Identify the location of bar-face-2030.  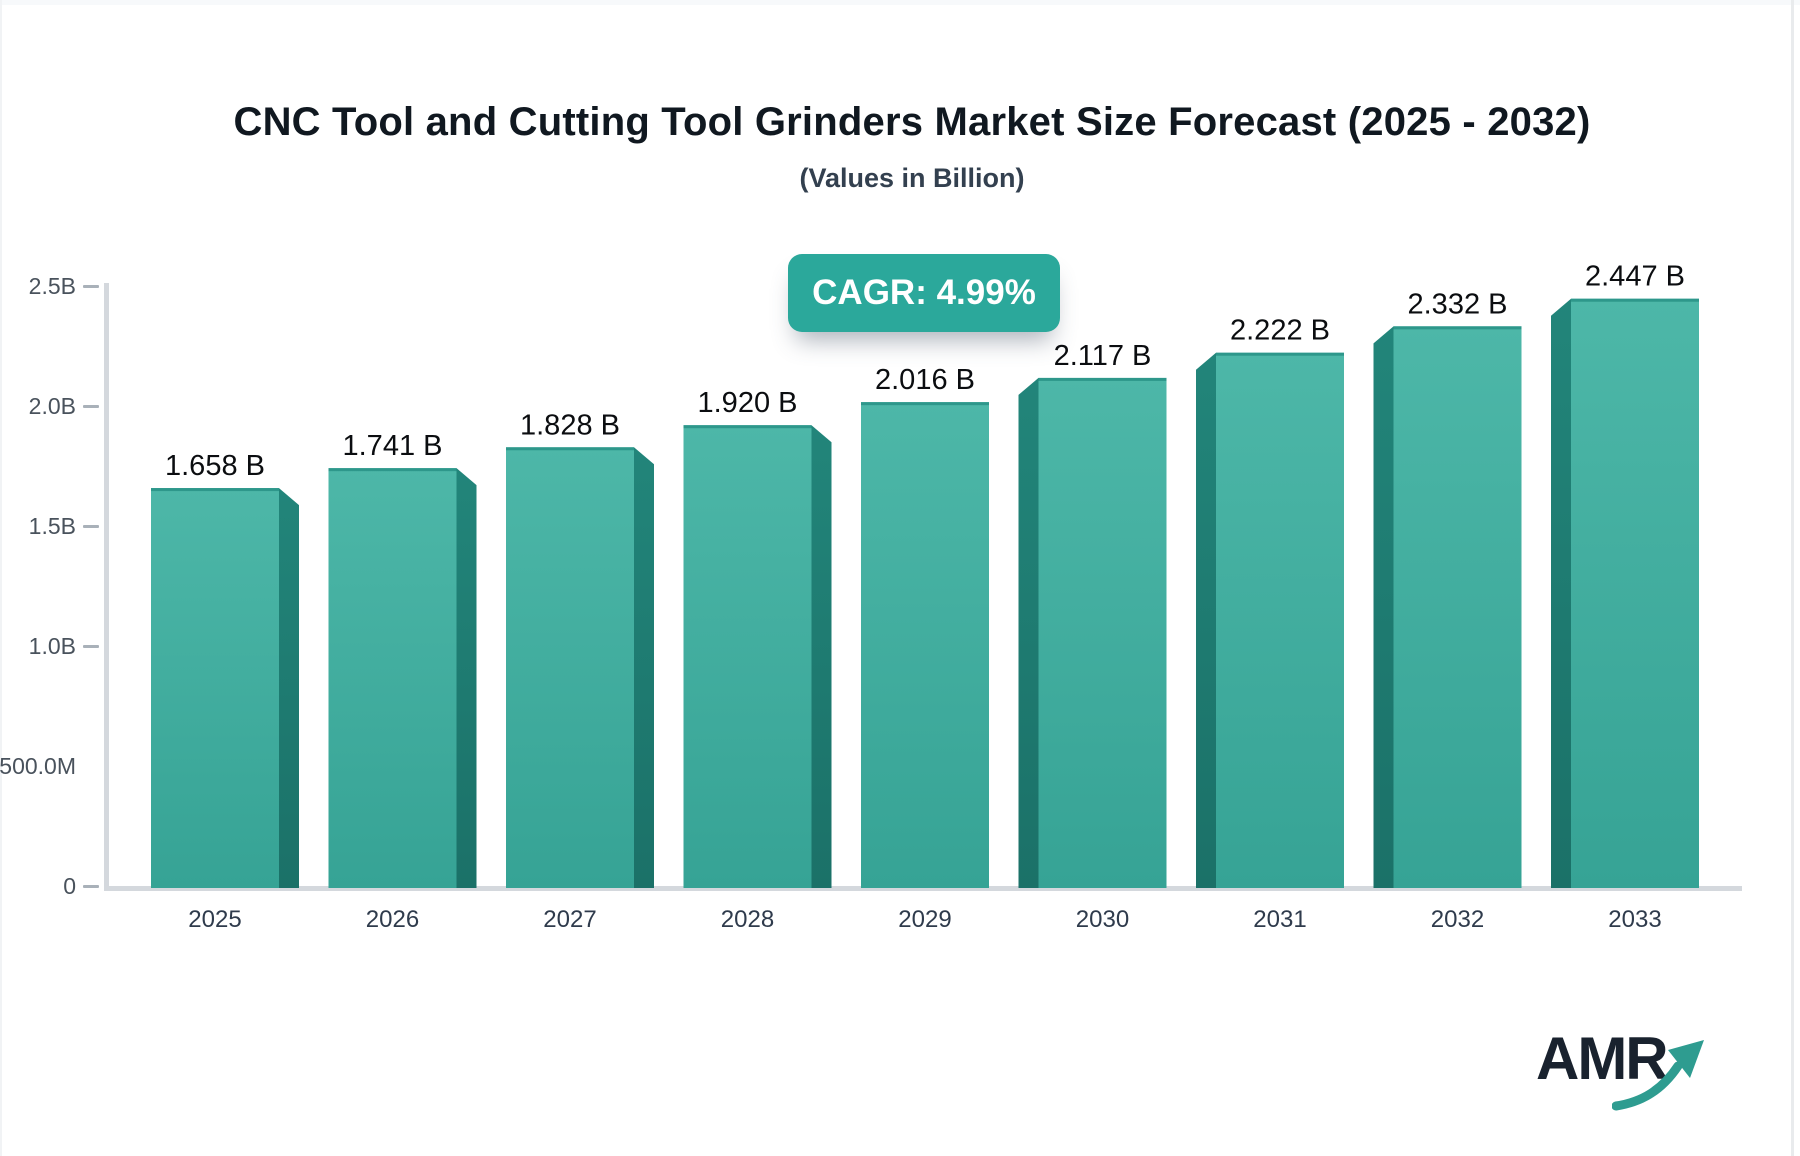
(1102, 632).